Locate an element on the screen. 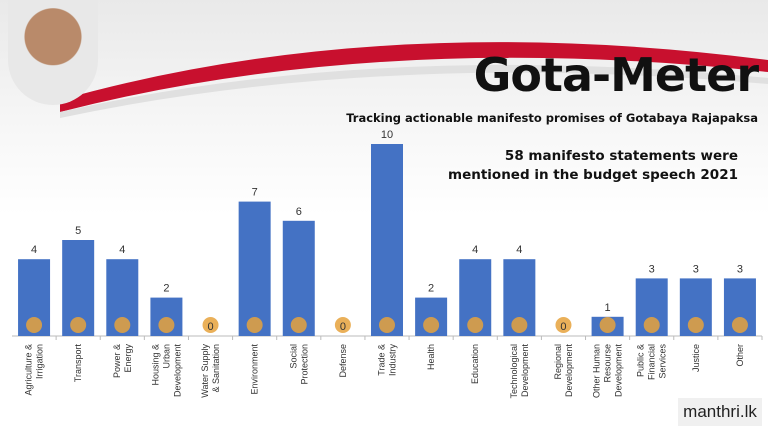 The width and height of the screenshot is (768, 432). category-label: RegionalDevelopment is located at coordinates (563, 371).